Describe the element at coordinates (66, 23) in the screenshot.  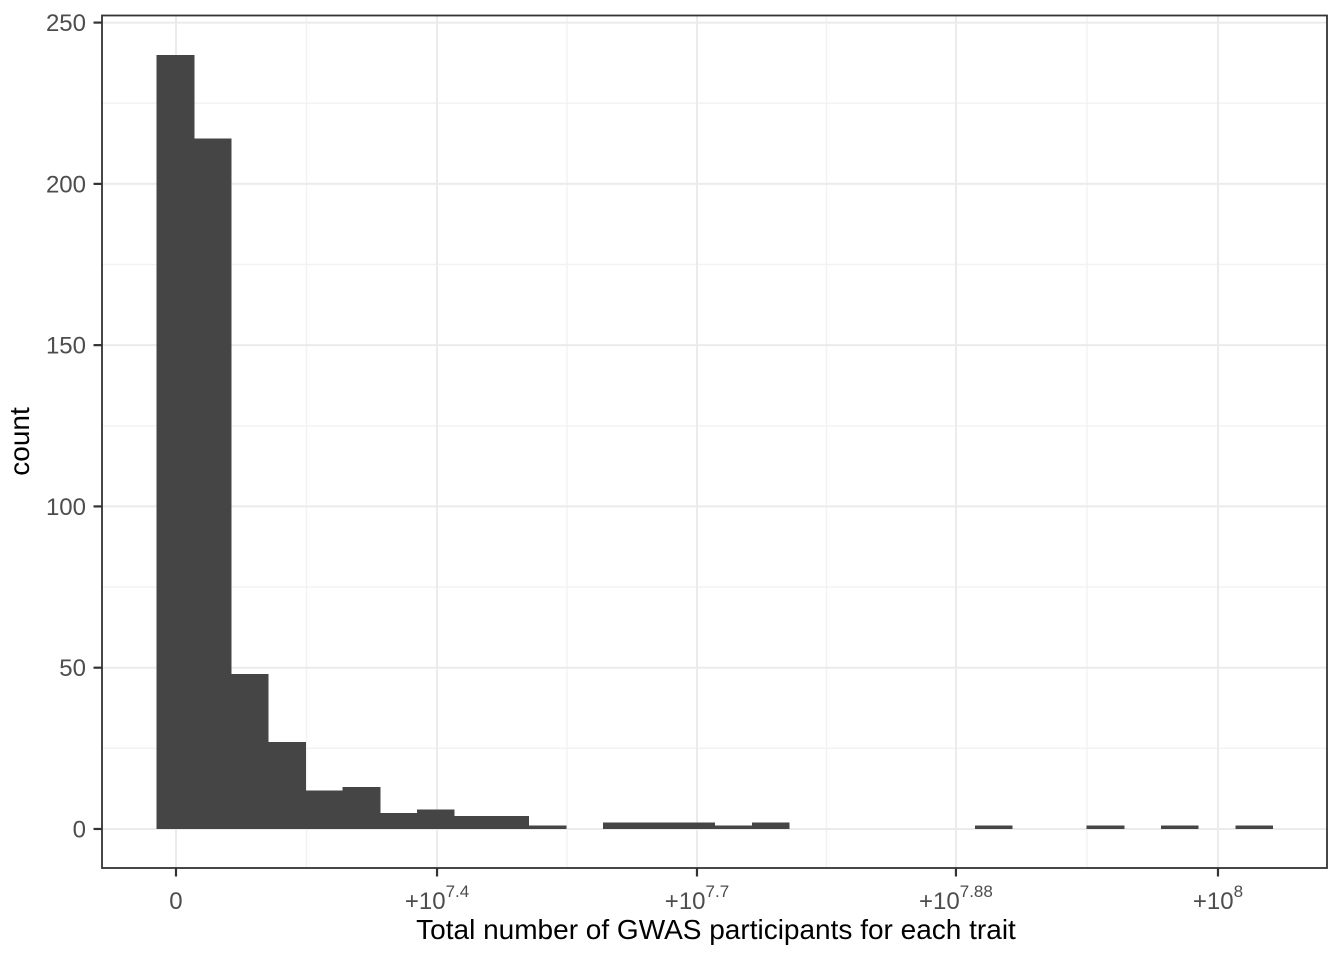
I see `y-tick-label: 250` at that location.